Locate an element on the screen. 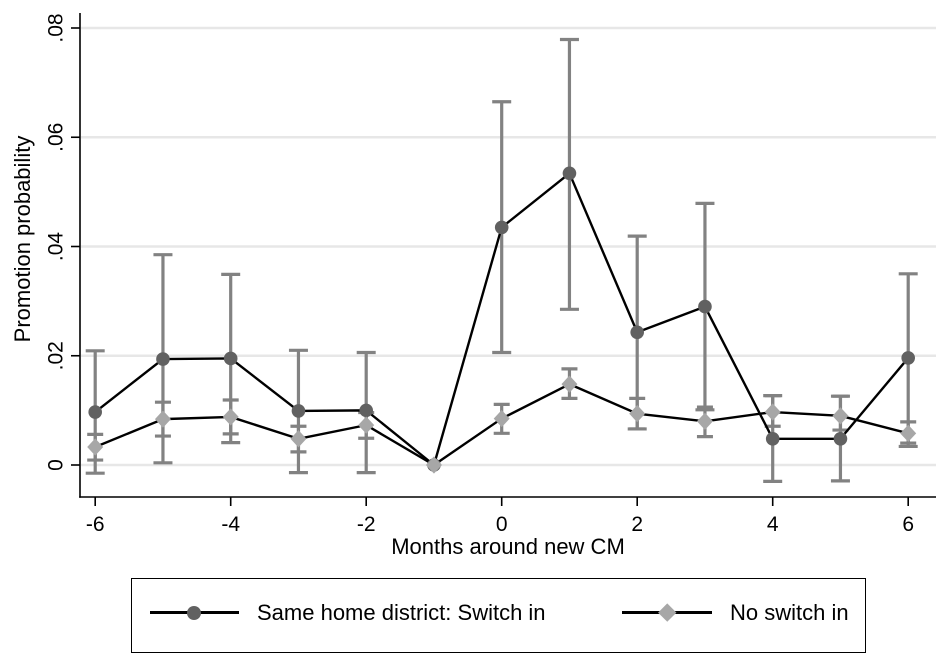 The height and width of the screenshot is (666, 940). legend-diamond-marker-icon is located at coordinates (667, 612).